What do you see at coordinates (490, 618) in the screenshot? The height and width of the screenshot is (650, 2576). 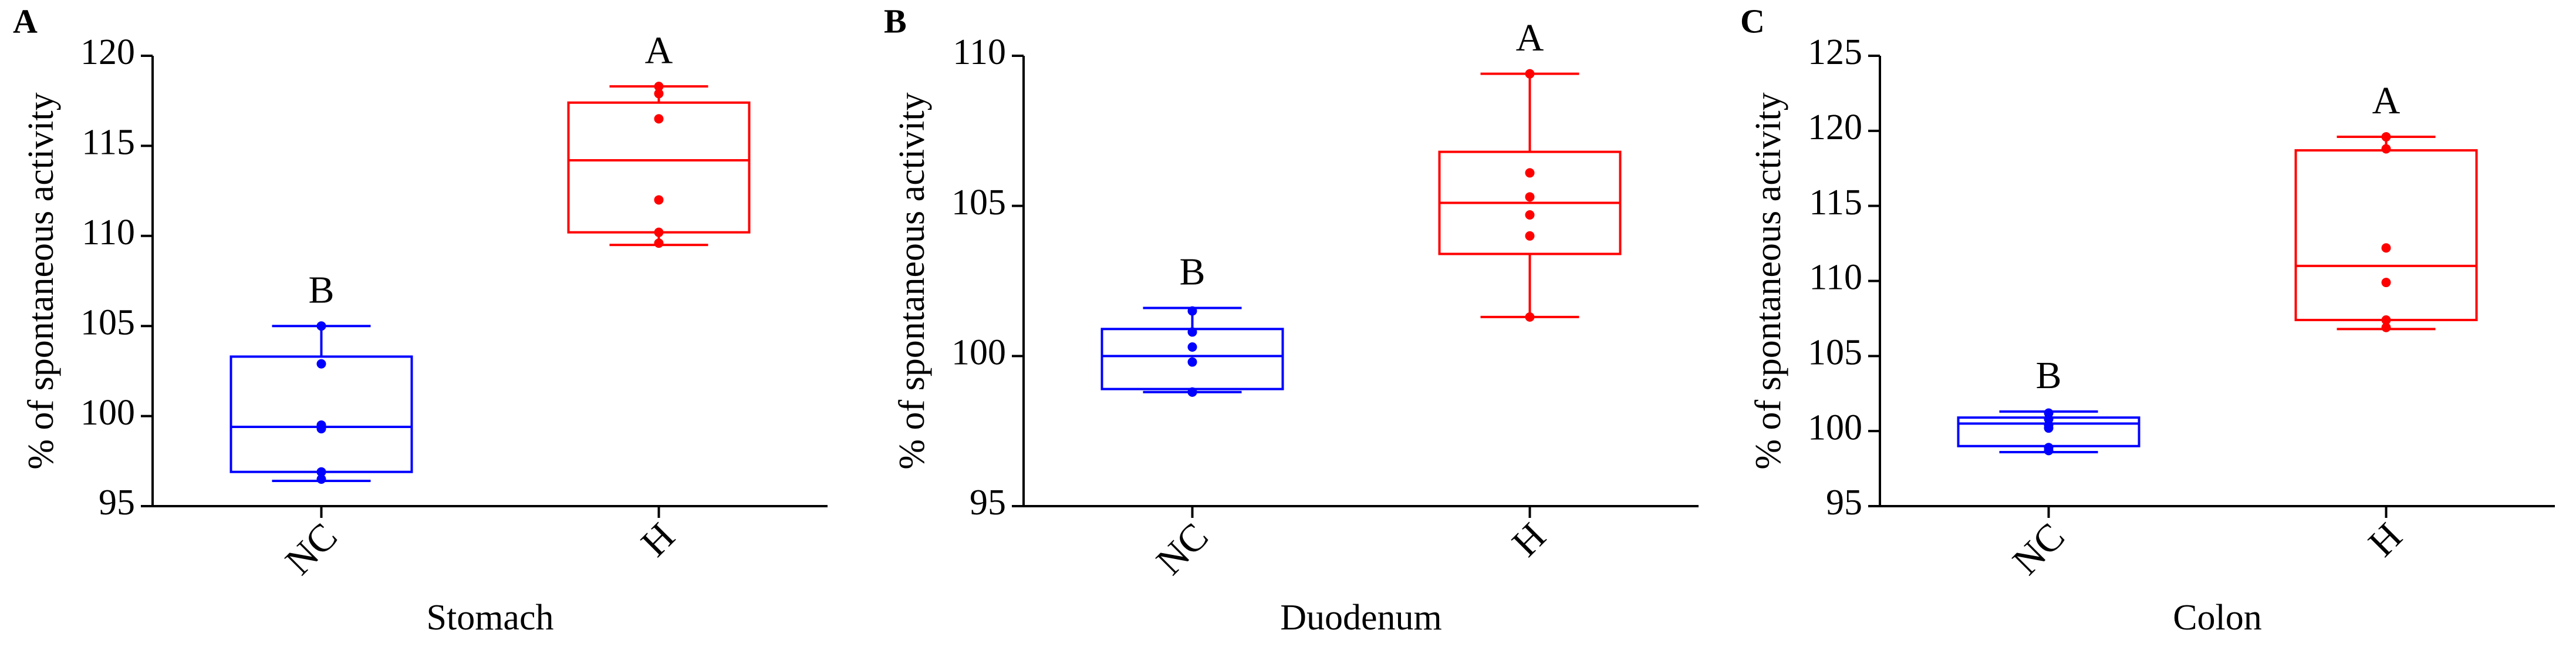 I see `x-axis-label: Stomach` at bounding box center [490, 618].